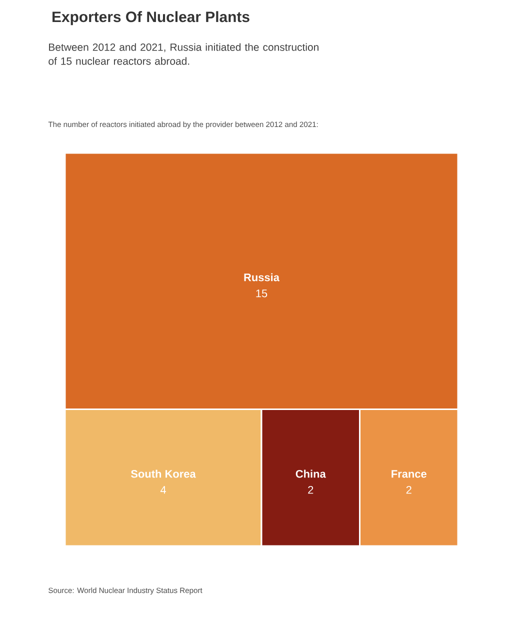 The image size is (525, 628). I want to click on data-label: 15, so click(262, 294).